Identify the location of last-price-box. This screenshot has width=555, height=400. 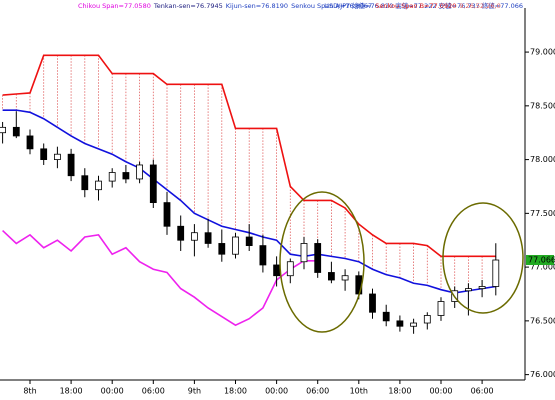
(540, 260).